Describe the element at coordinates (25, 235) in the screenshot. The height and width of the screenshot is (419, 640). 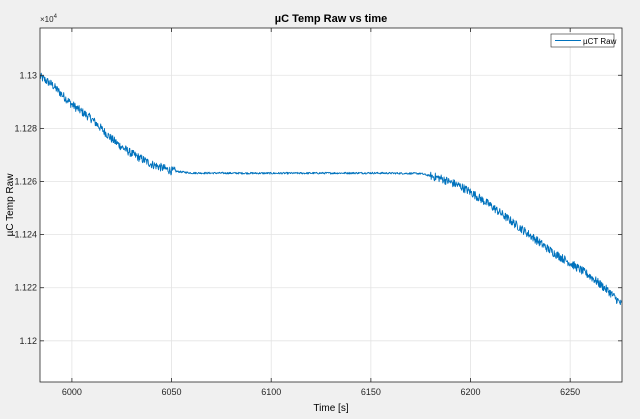
I see `y-tick-label: 1.124` at that location.